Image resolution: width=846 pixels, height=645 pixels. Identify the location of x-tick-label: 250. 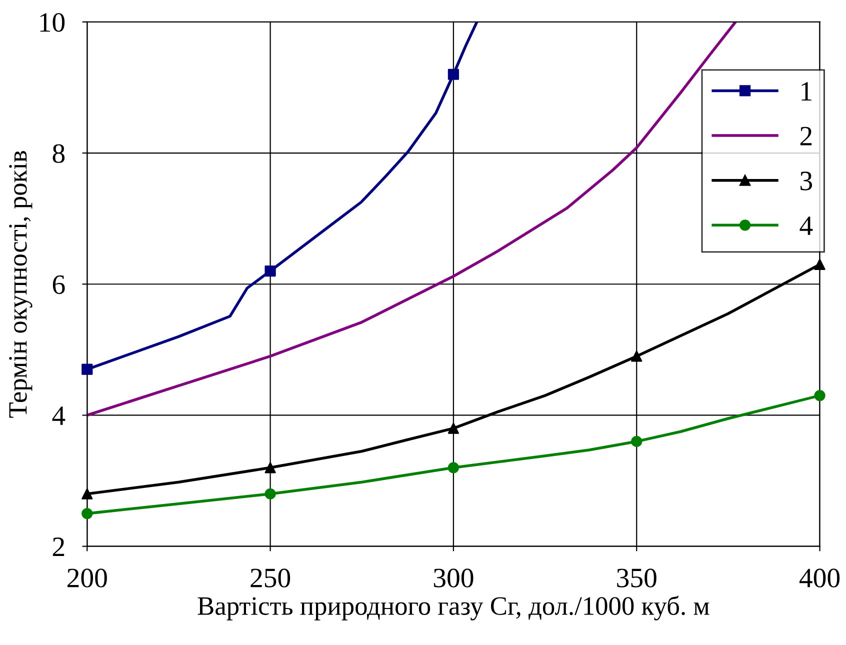
(270, 578).